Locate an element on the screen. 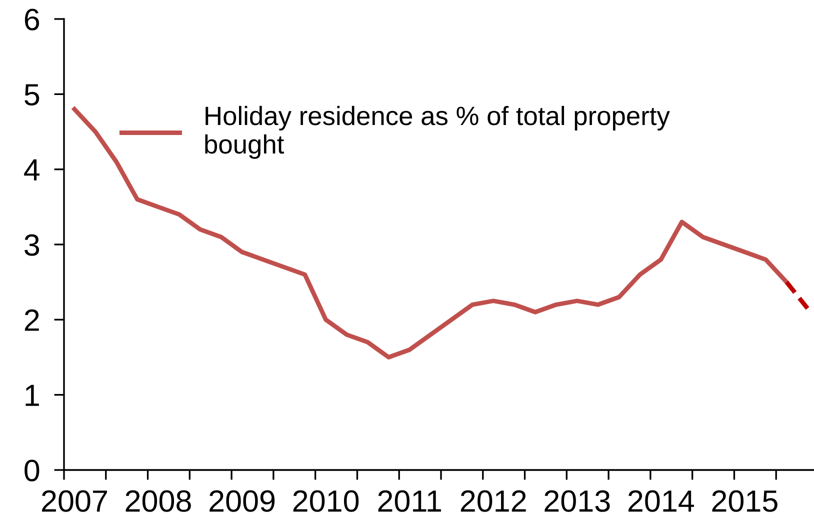  x-tick-label: 2014 is located at coordinates (661, 501).